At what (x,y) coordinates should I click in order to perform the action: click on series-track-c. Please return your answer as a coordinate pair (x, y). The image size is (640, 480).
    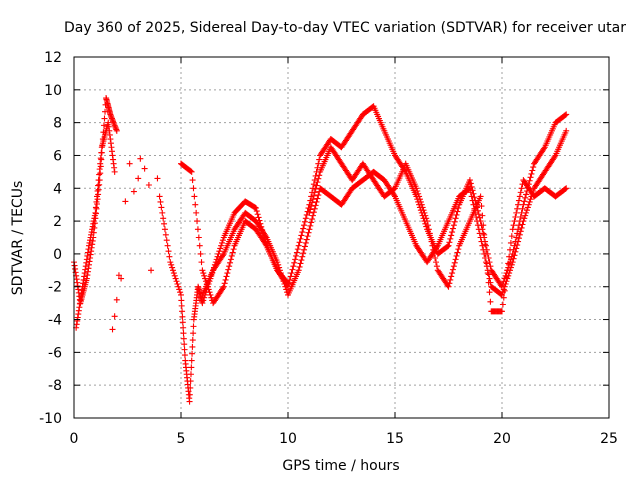
    Looking at the image, I should click on (223, 299).